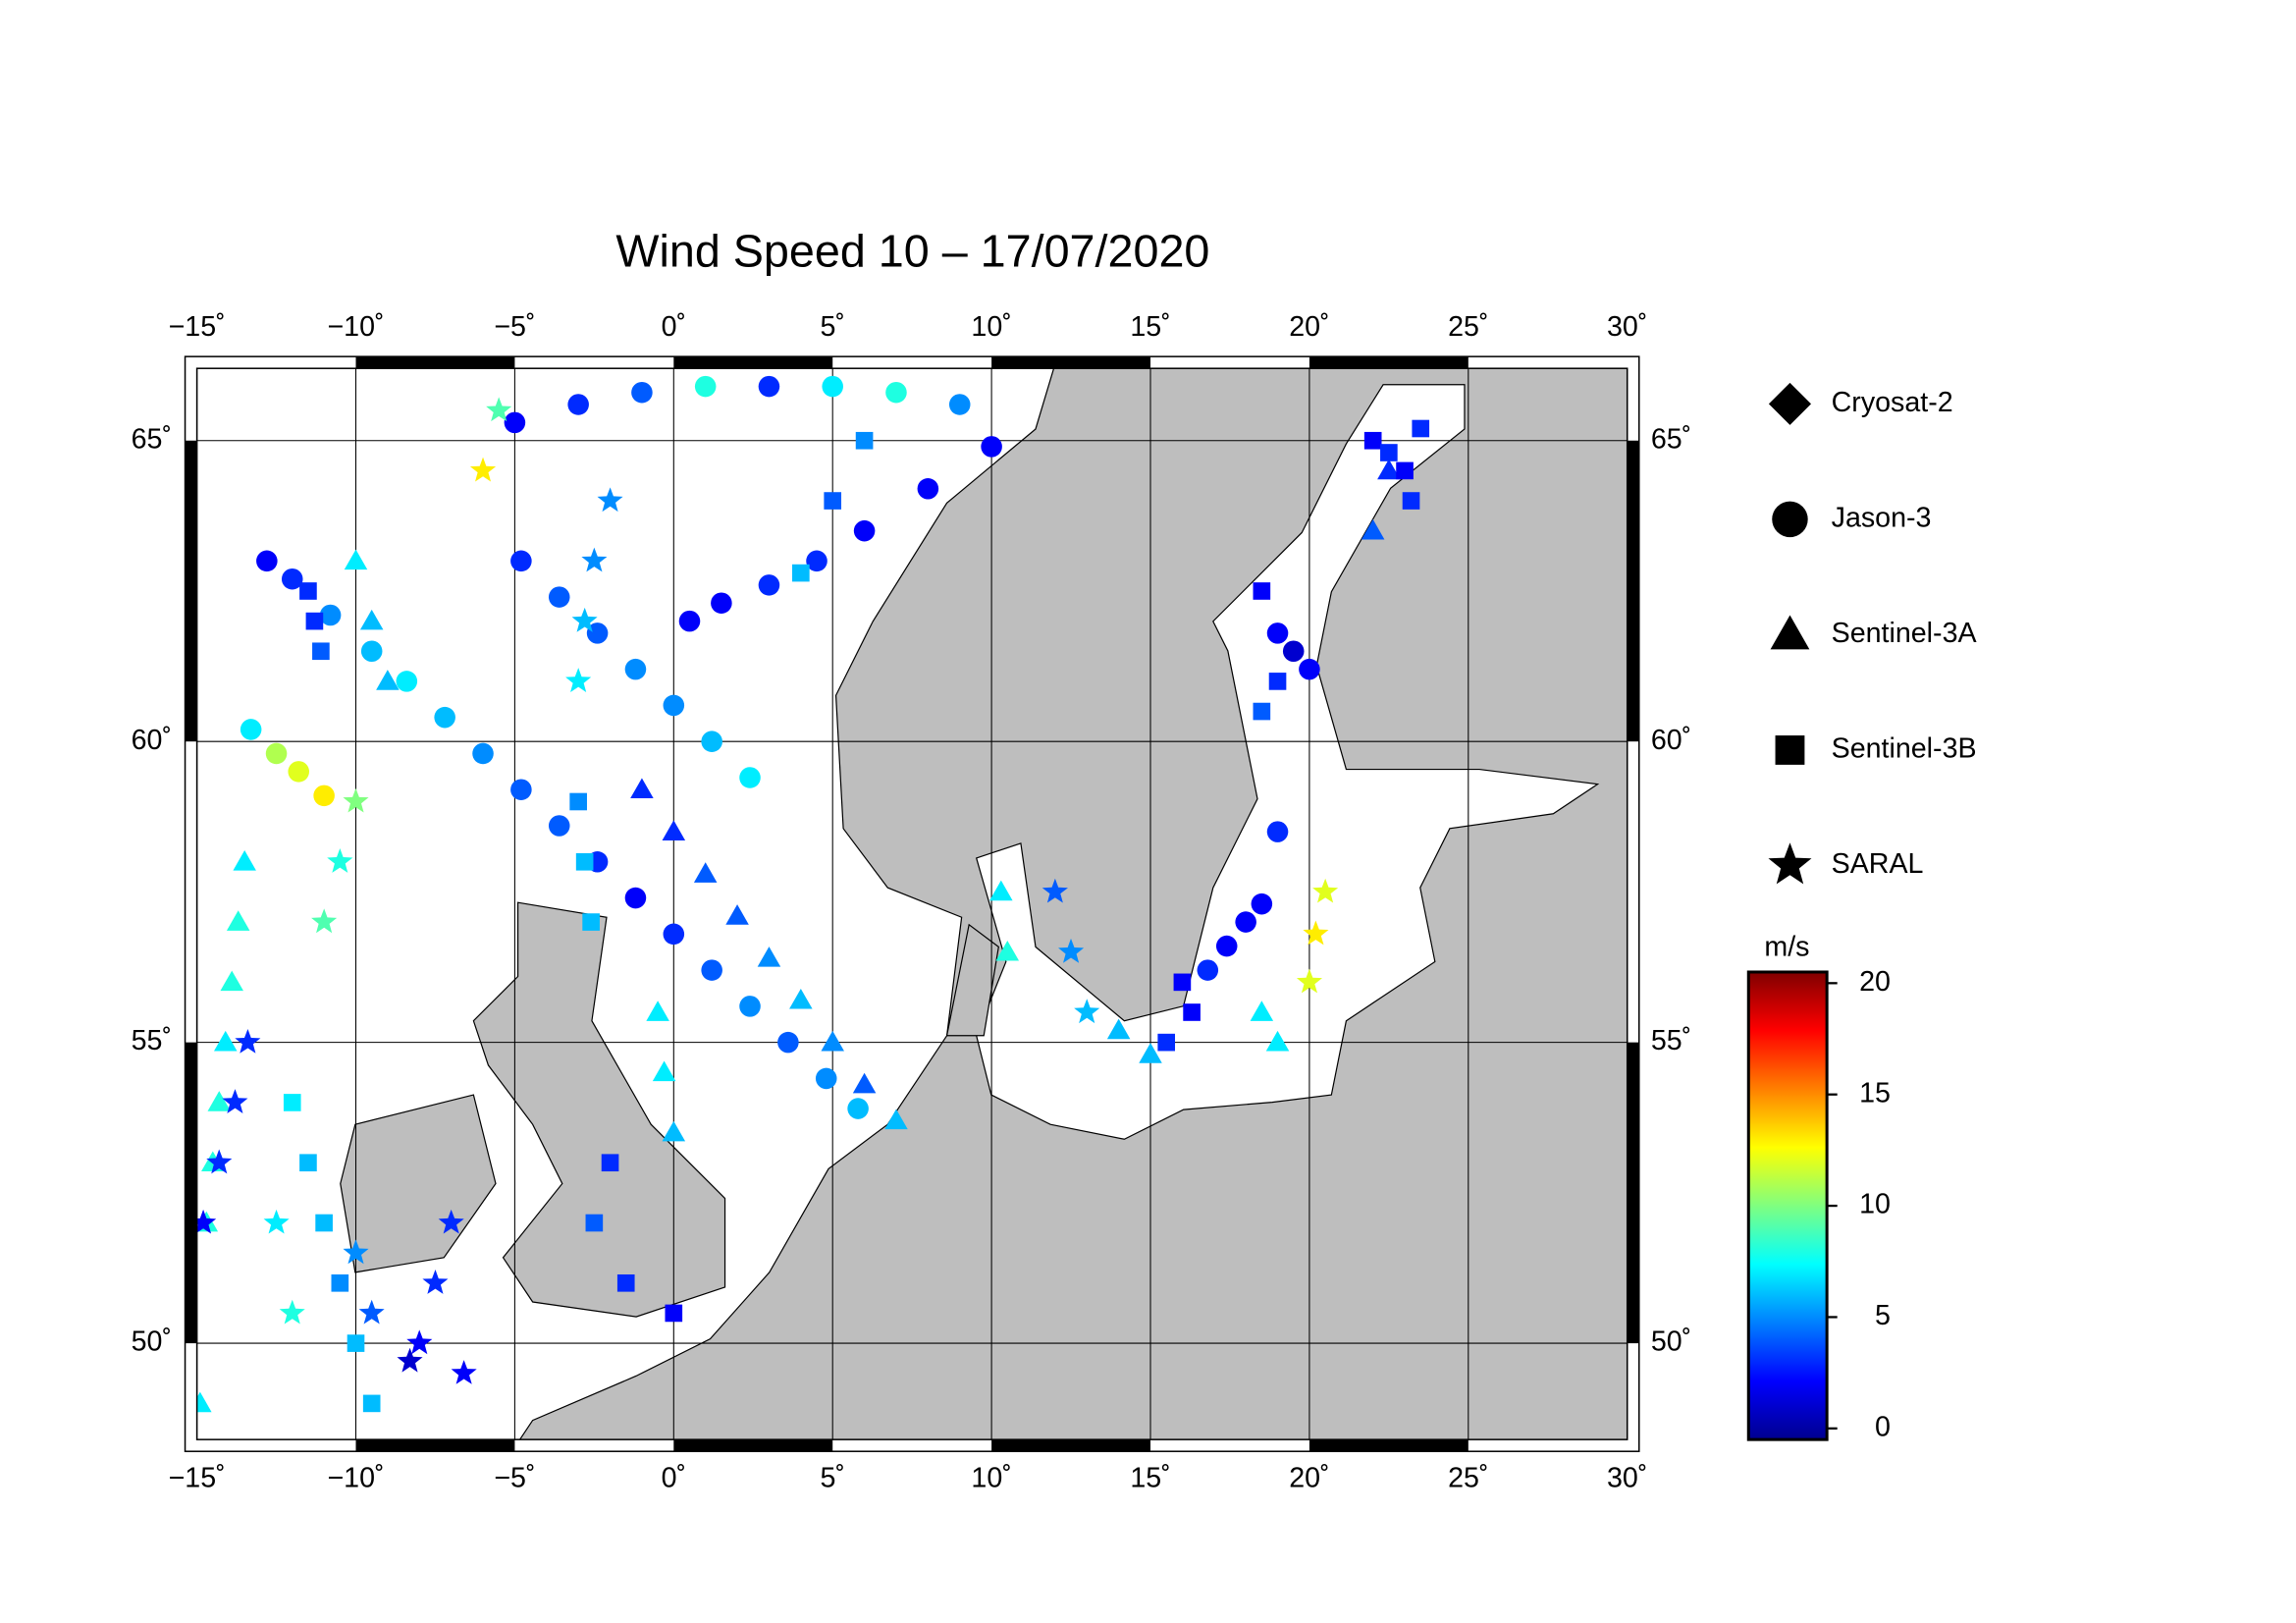 The image size is (2296, 1623). I want to click on x-tick-label: 0˚, so click(674, 327).